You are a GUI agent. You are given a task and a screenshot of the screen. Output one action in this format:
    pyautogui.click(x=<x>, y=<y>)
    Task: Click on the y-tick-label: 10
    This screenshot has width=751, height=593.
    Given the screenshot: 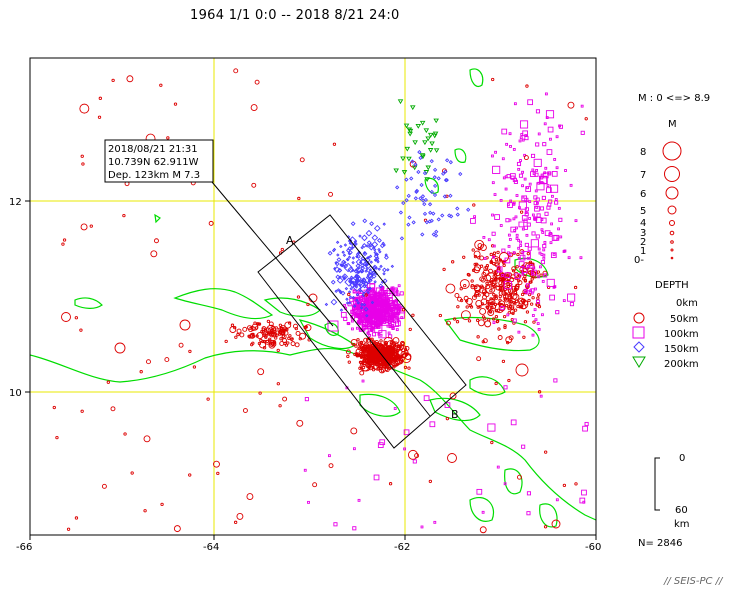 What is the action you would take?
    pyautogui.click(x=15, y=393)
    